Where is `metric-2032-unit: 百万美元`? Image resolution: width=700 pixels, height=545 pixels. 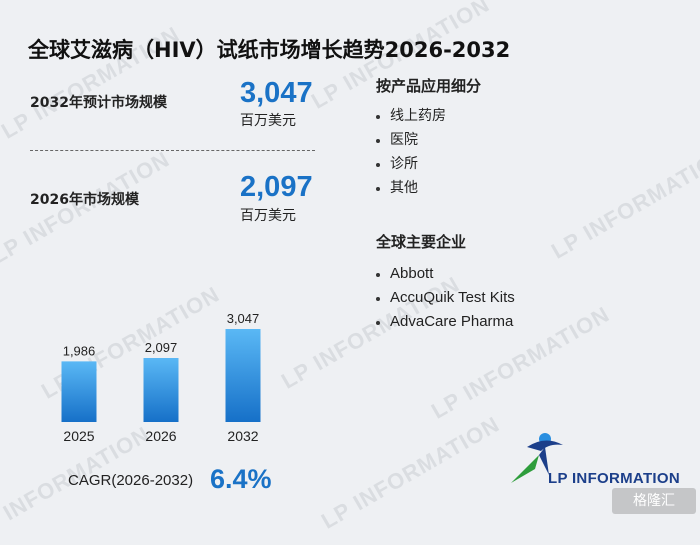 metric-2032-unit: 百万美元 is located at coordinates (268, 121).